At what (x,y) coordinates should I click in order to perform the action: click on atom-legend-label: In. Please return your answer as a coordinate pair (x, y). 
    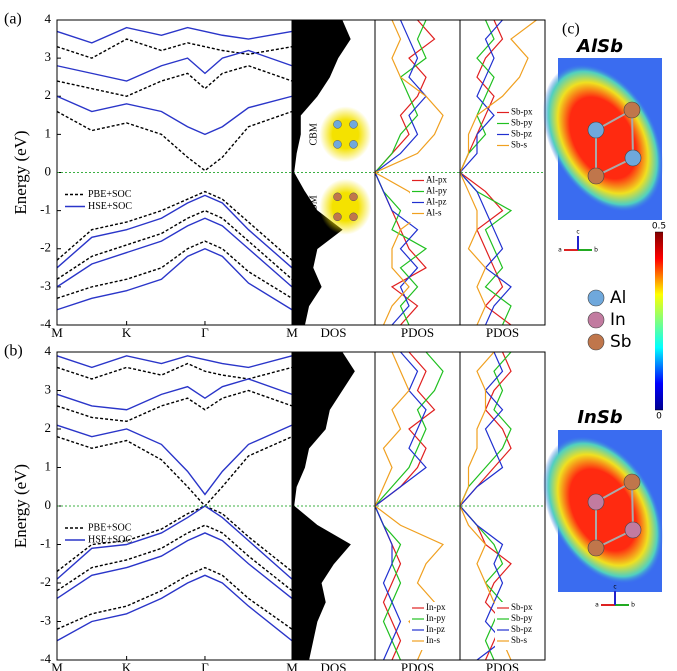
    Looking at the image, I should click on (618, 320).